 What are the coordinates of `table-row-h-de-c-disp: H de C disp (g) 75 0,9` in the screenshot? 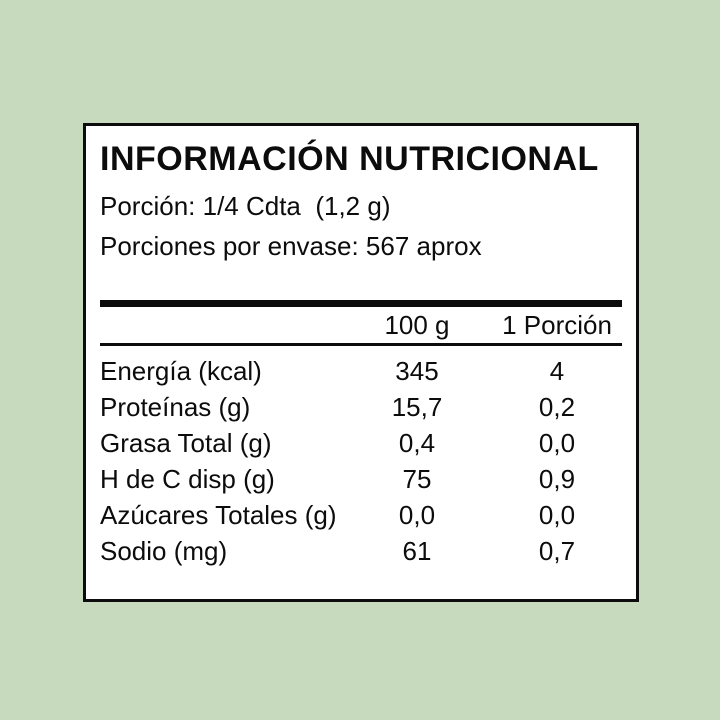 It's located at (361, 479).